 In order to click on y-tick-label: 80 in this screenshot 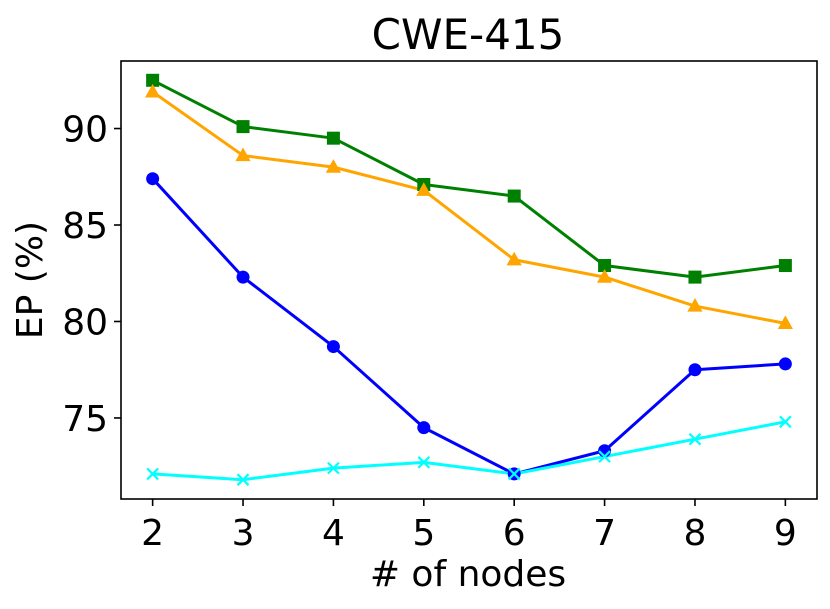, I will do `click(85, 322)`.